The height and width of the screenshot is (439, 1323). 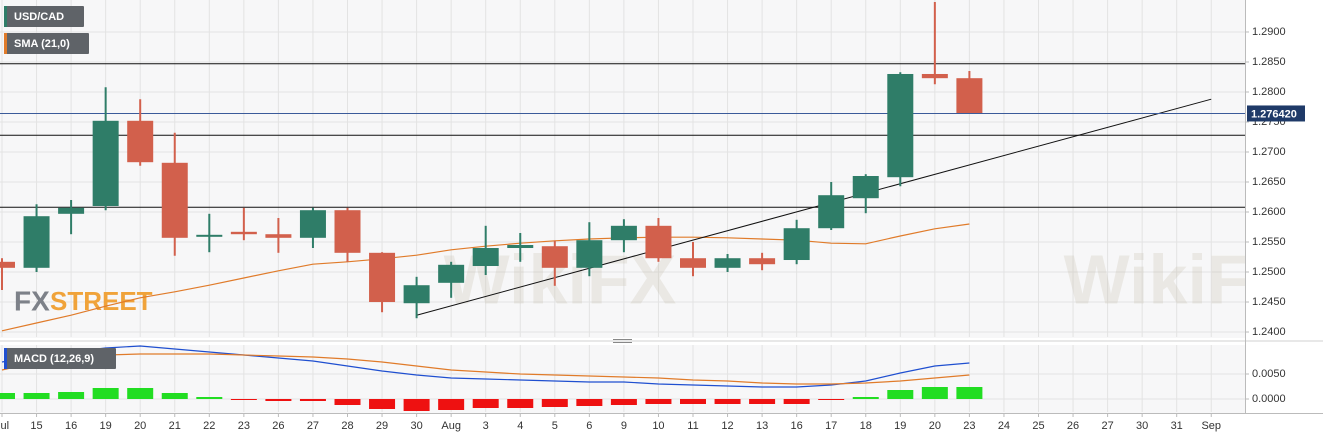 I want to click on legend-label: SMA (21,0), so click(x=42, y=44).